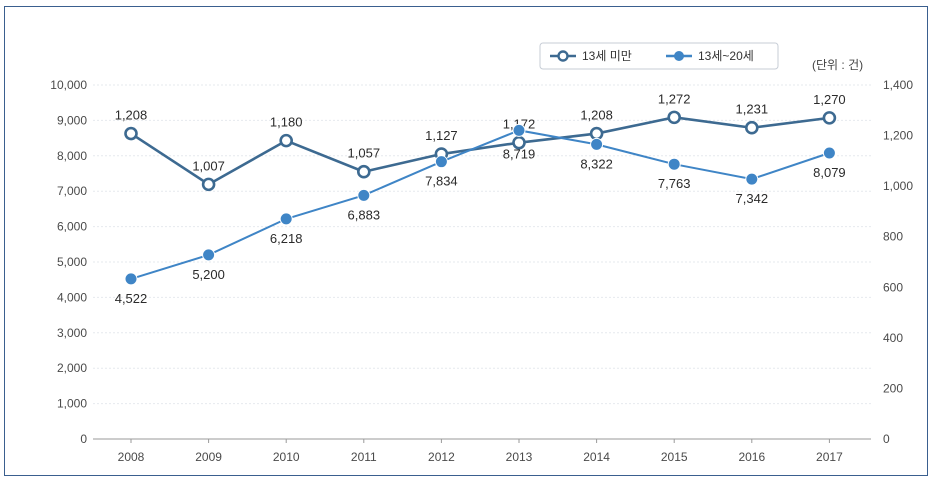 This screenshot has height=477, width=932. I want to click on x-tick-label: 2015, so click(674, 457).